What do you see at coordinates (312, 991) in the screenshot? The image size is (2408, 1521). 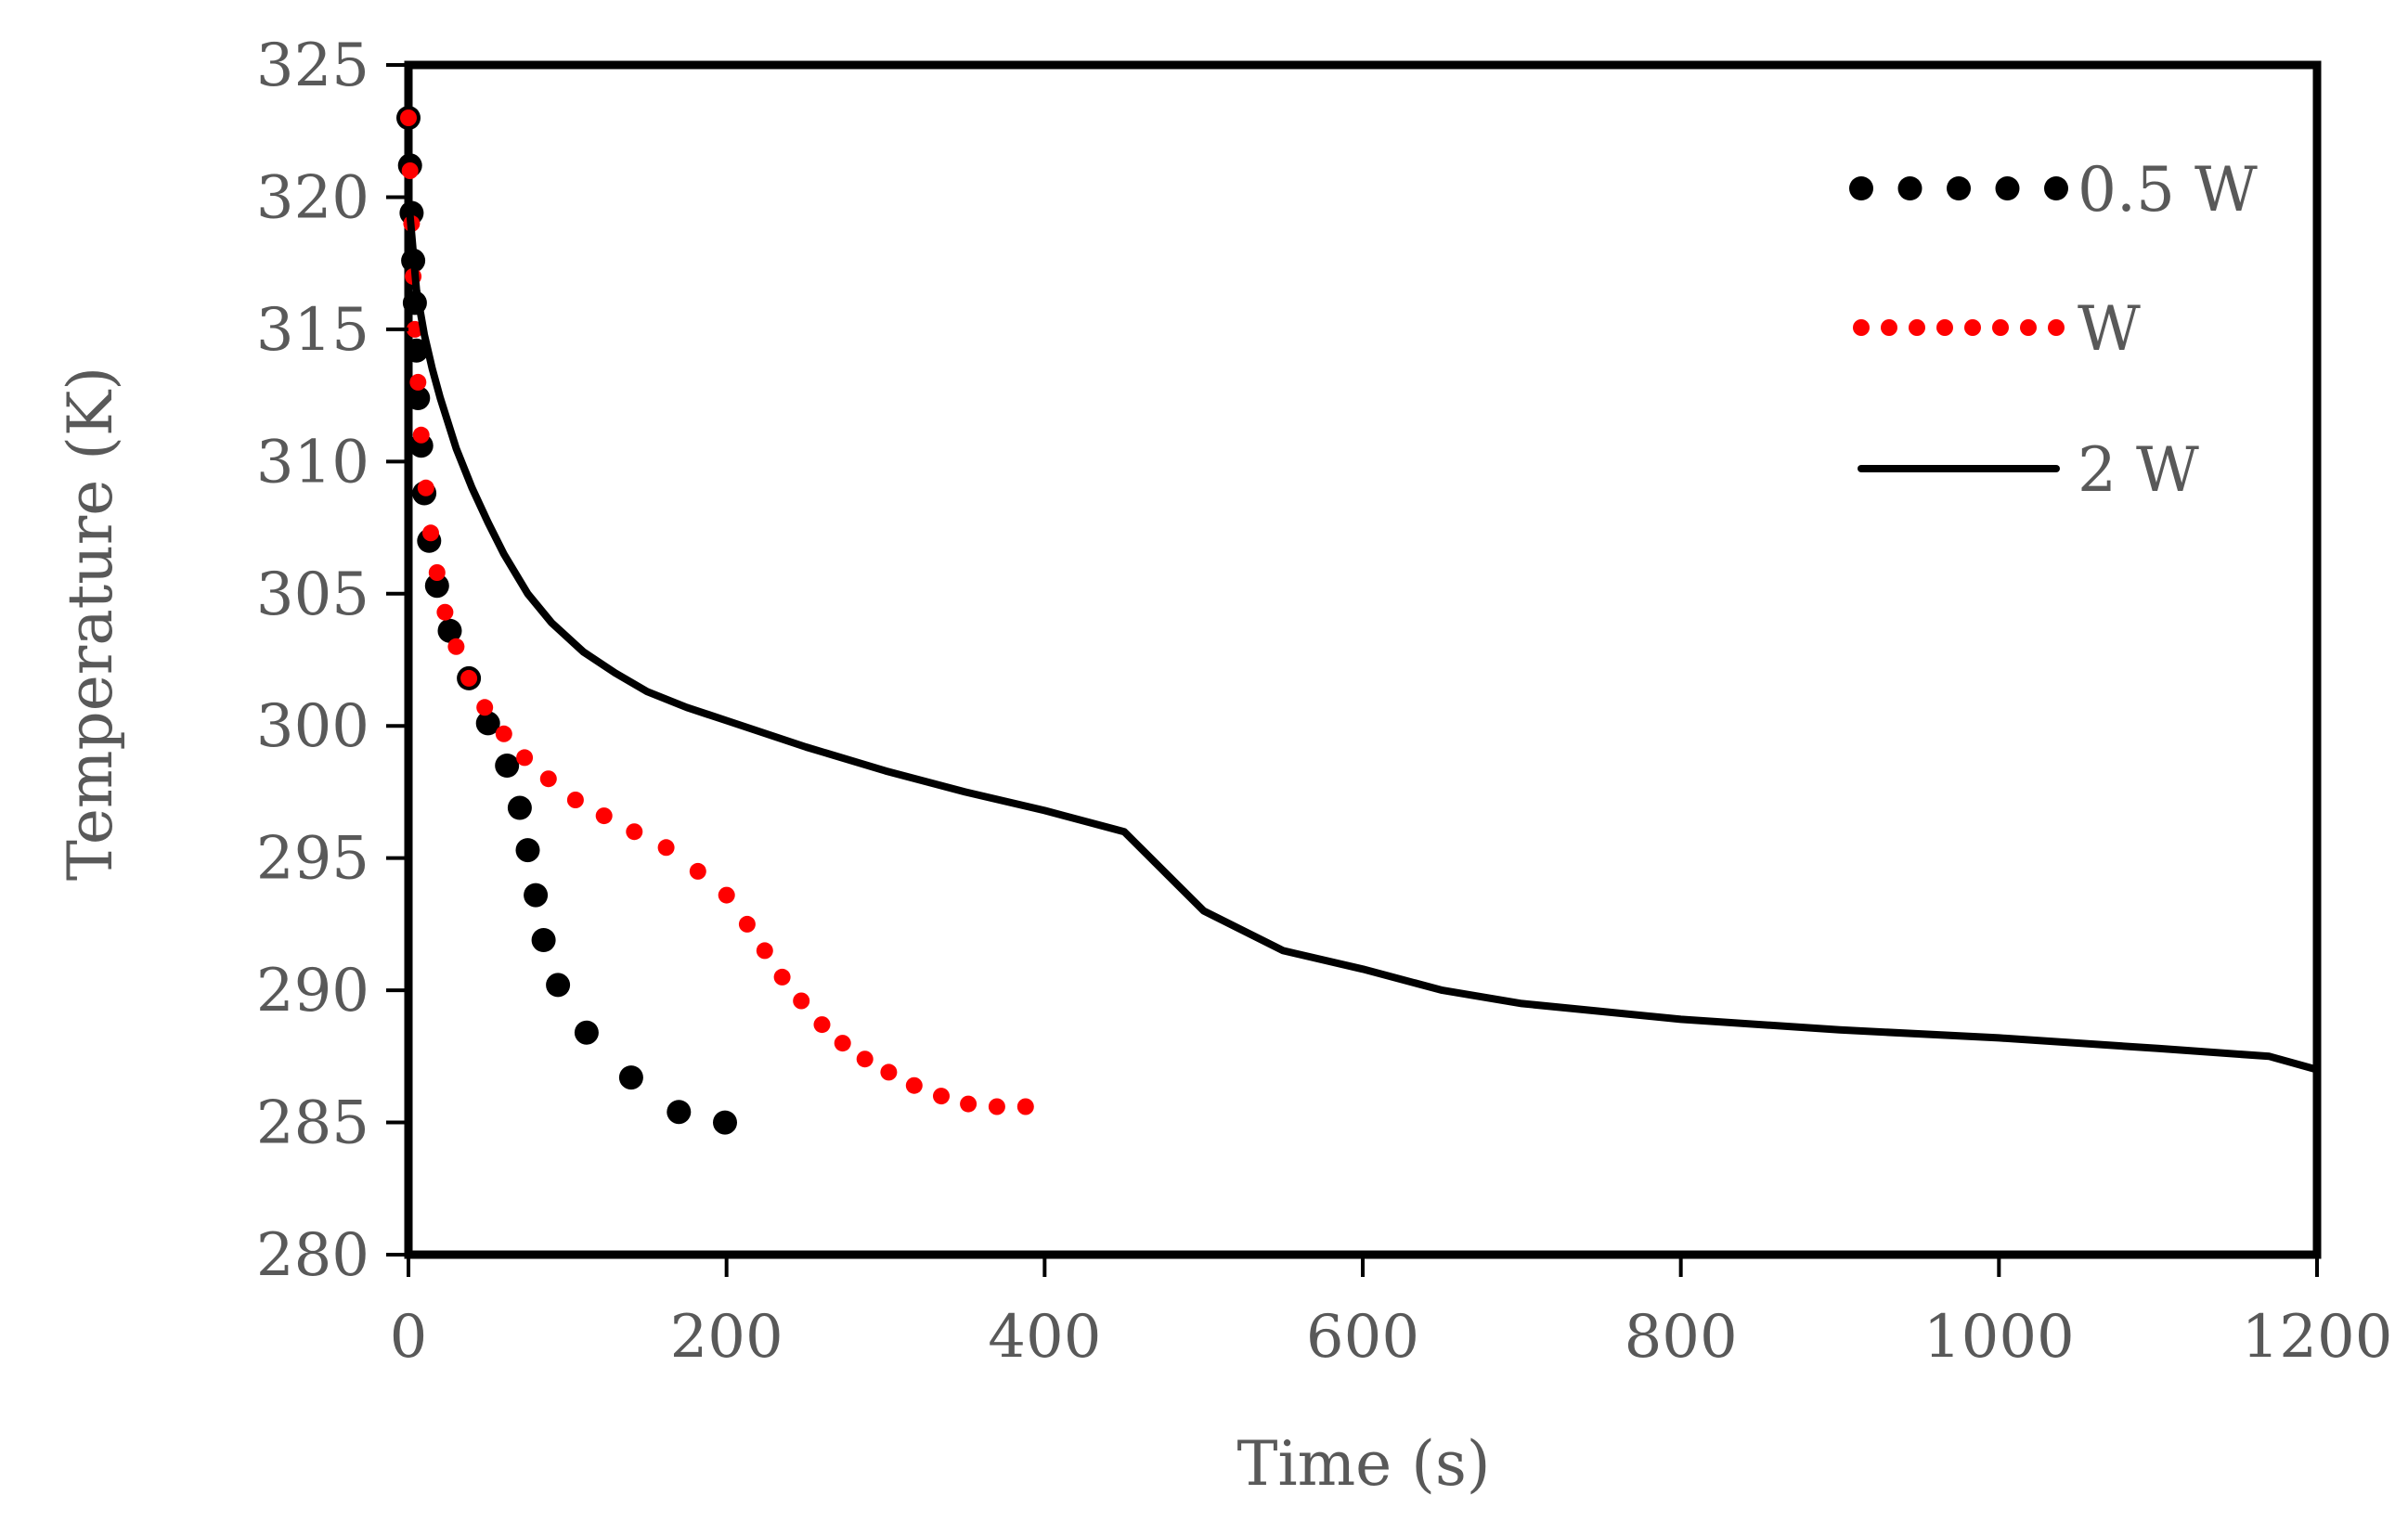 I see `y-tick-label: 290` at bounding box center [312, 991].